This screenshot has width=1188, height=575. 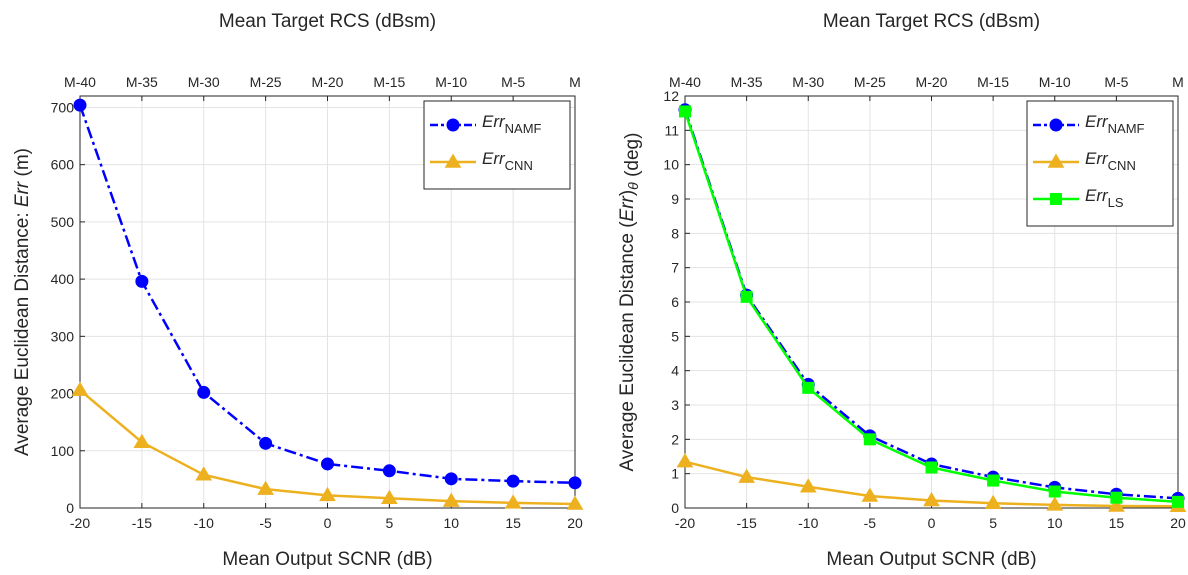 I want to click on legend-box, so click(x=497, y=145).